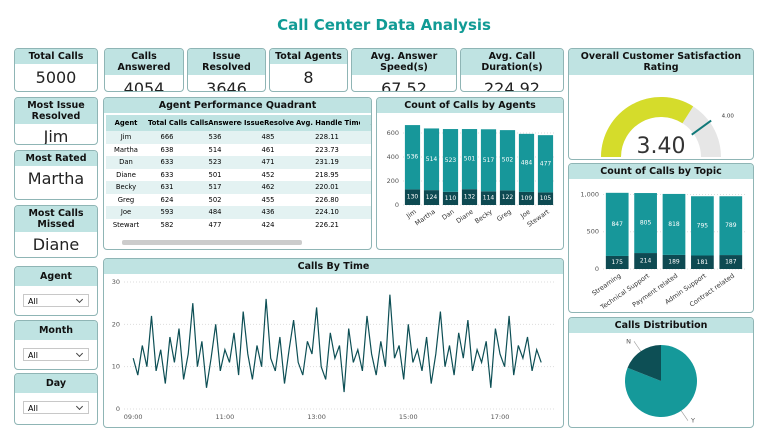 Image resolution: width=768 pixels, height=444 pixels. What do you see at coordinates (215, 123) in the screenshot?
I see `column-header: CallsAnswered` at bounding box center [215, 123].